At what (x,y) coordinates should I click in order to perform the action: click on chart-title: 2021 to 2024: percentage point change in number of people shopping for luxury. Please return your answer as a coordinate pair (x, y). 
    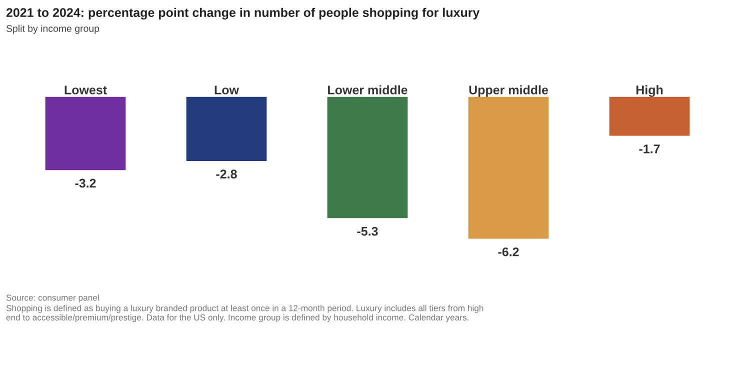
    Looking at the image, I should click on (243, 14).